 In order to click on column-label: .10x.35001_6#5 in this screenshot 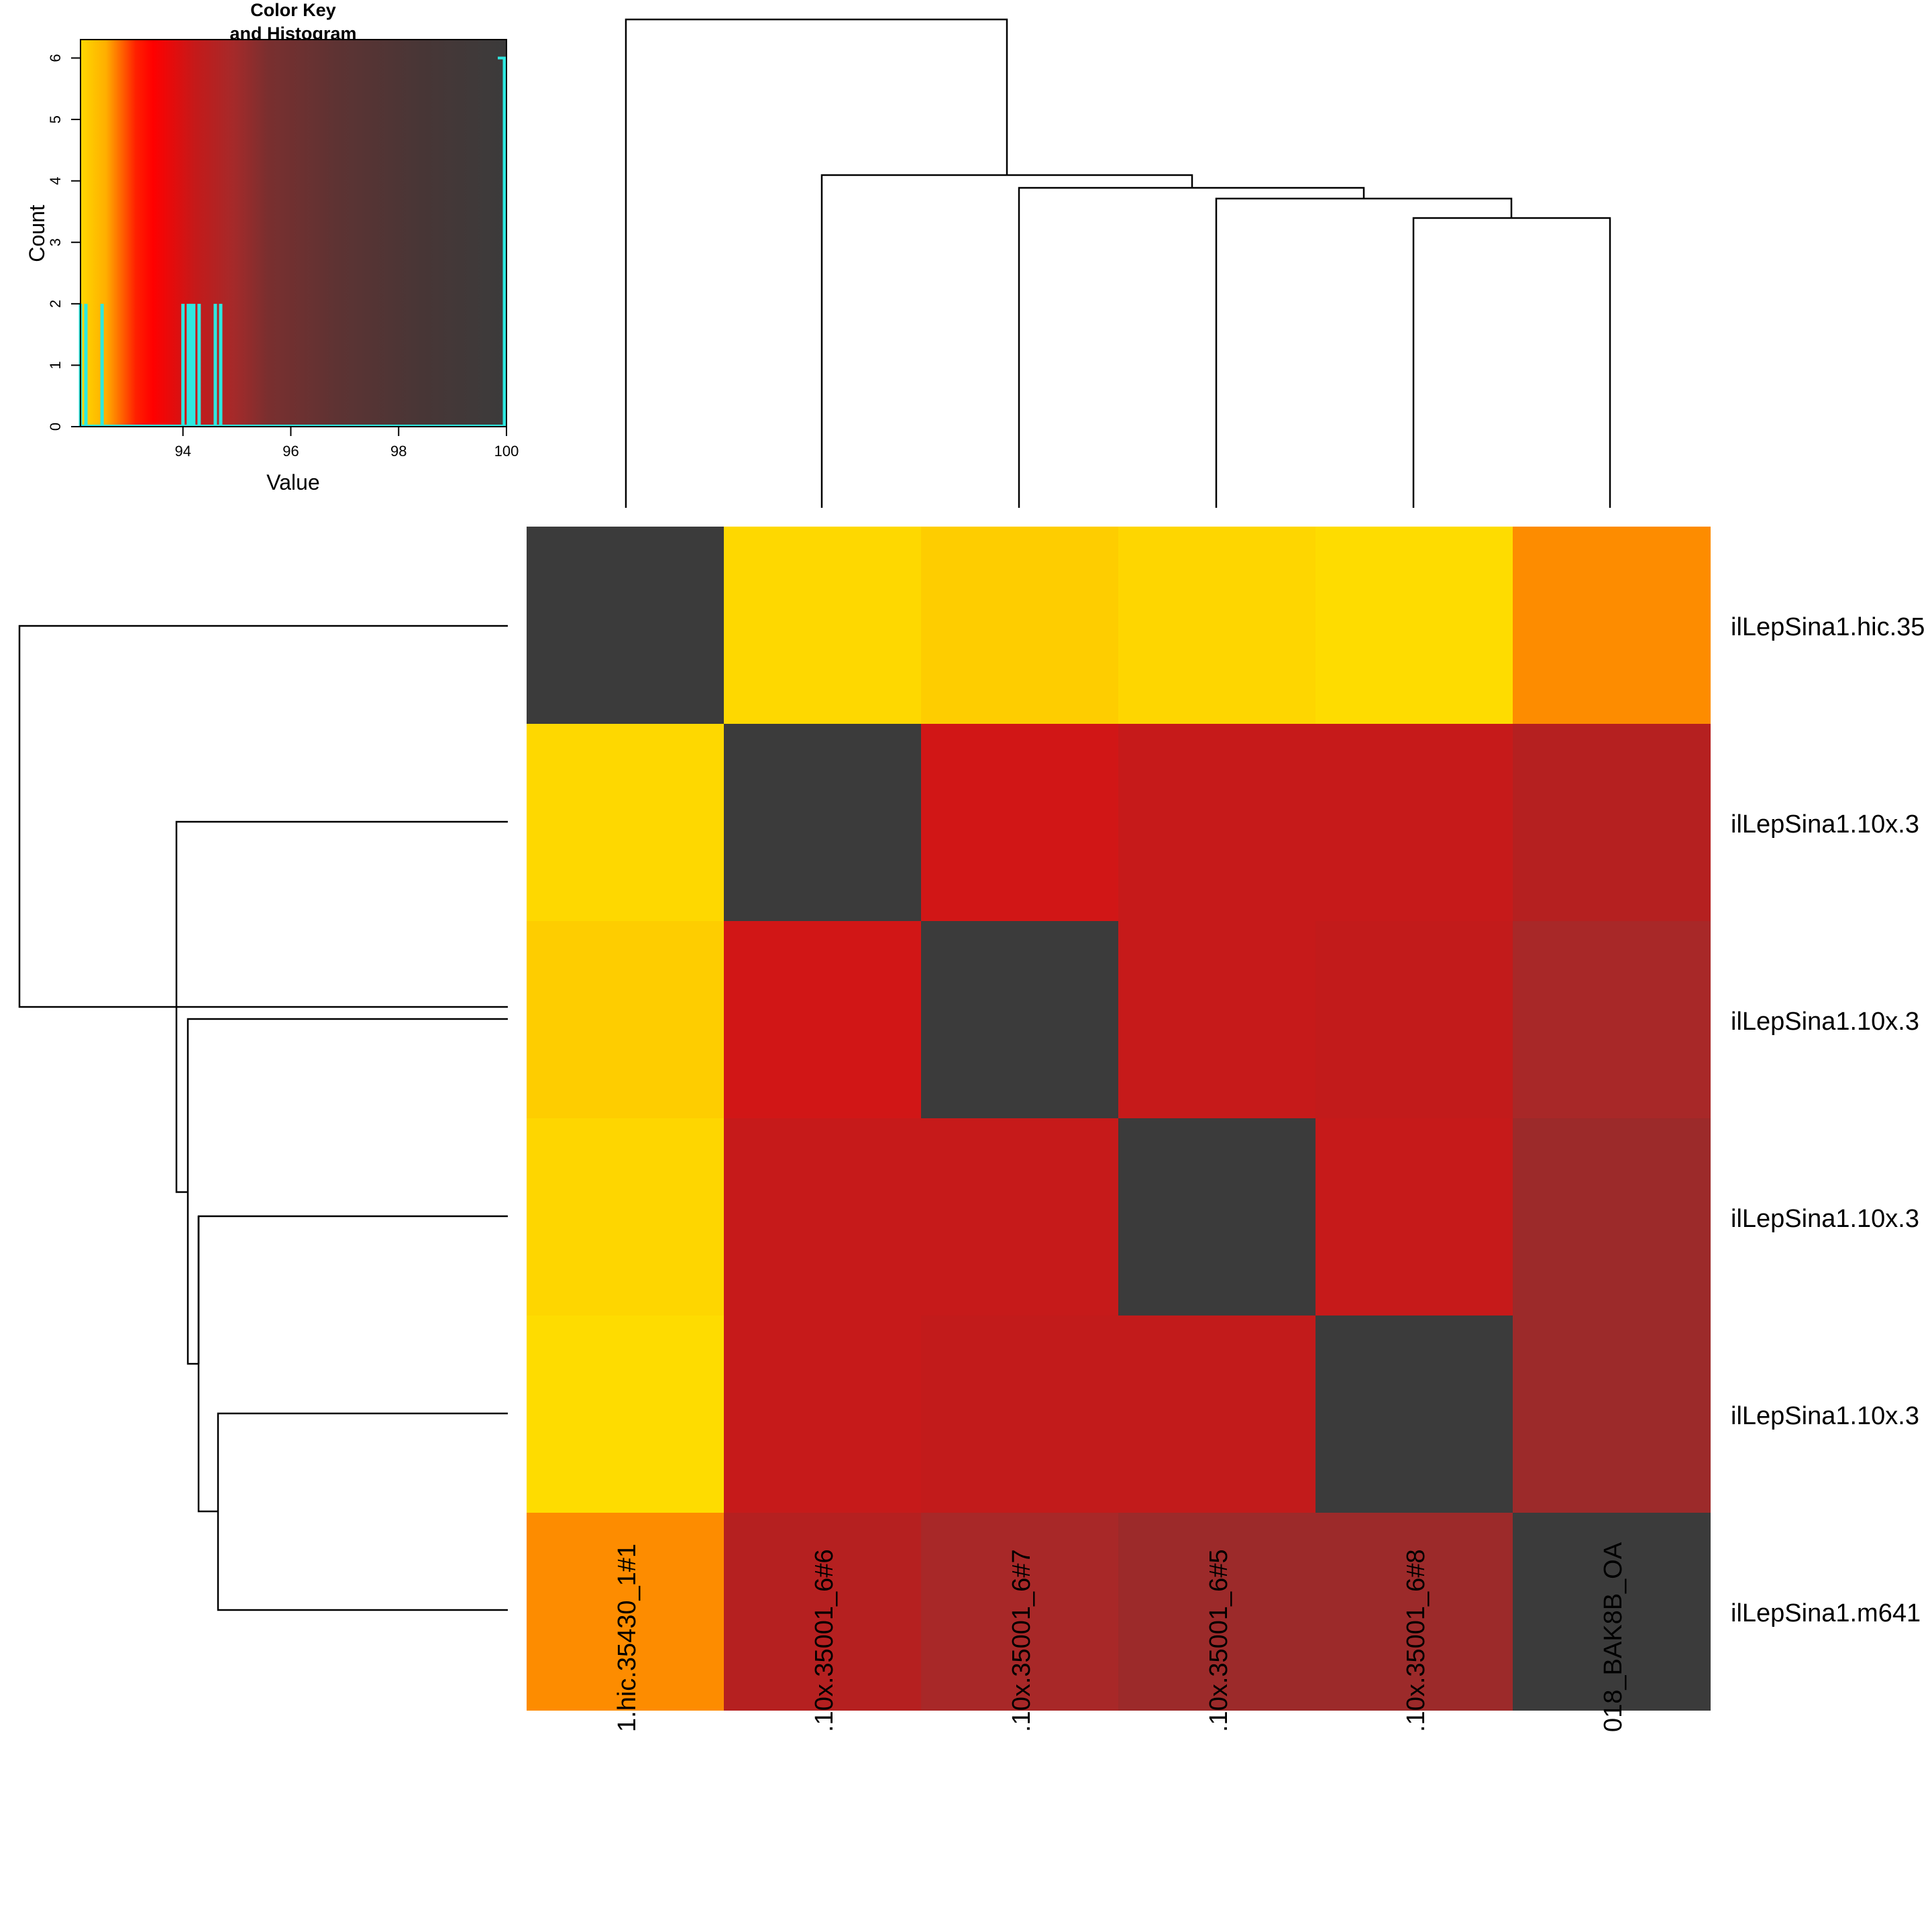, I will do `click(1219, 1640)`.